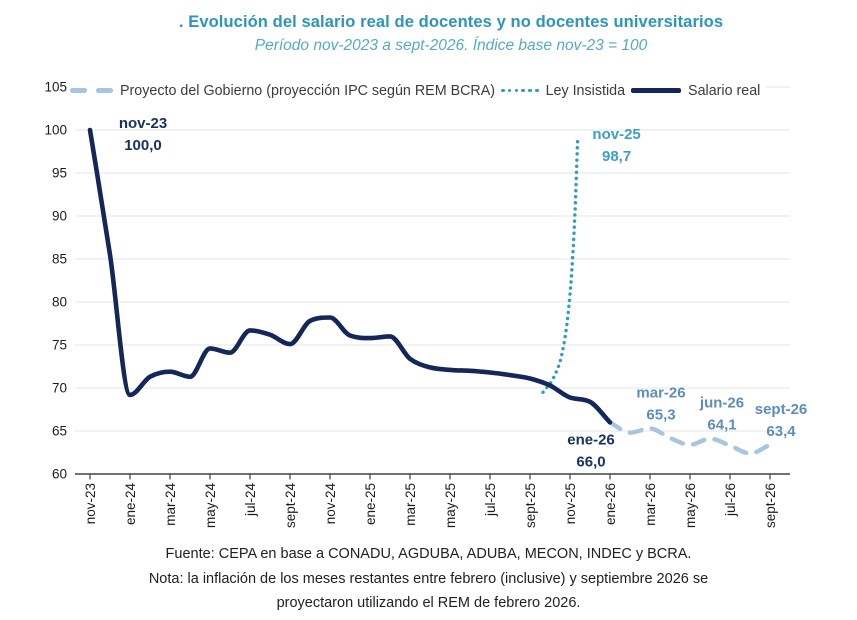 The height and width of the screenshot is (620, 857). What do you see at coordinates (690, 505) in the screenshot?
I see `x-tick-label-may-26: may-26` at bounding box center [690, 505].